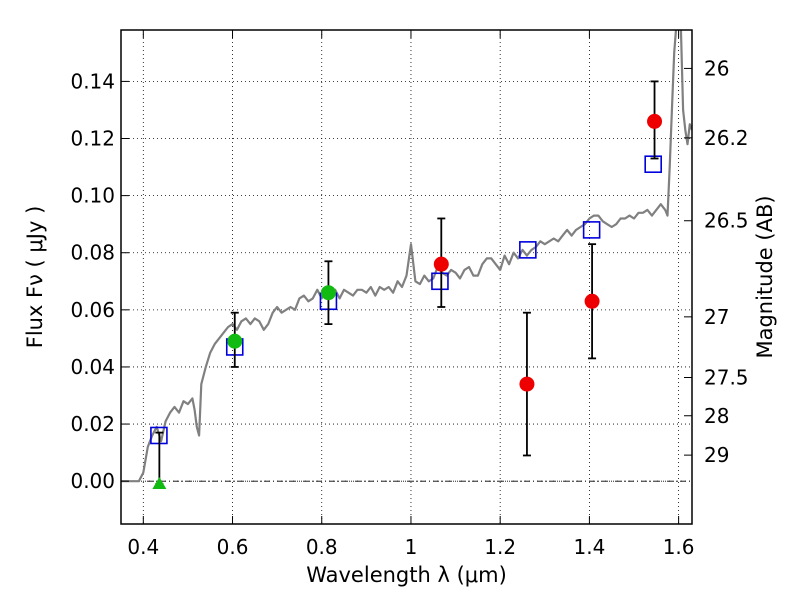 Image resolution: width=800 pixels, height=600 pixels. Describe the element at coordinates (92, 367) in the screenshot. I see `y-tick-label: 0.04` at that location.